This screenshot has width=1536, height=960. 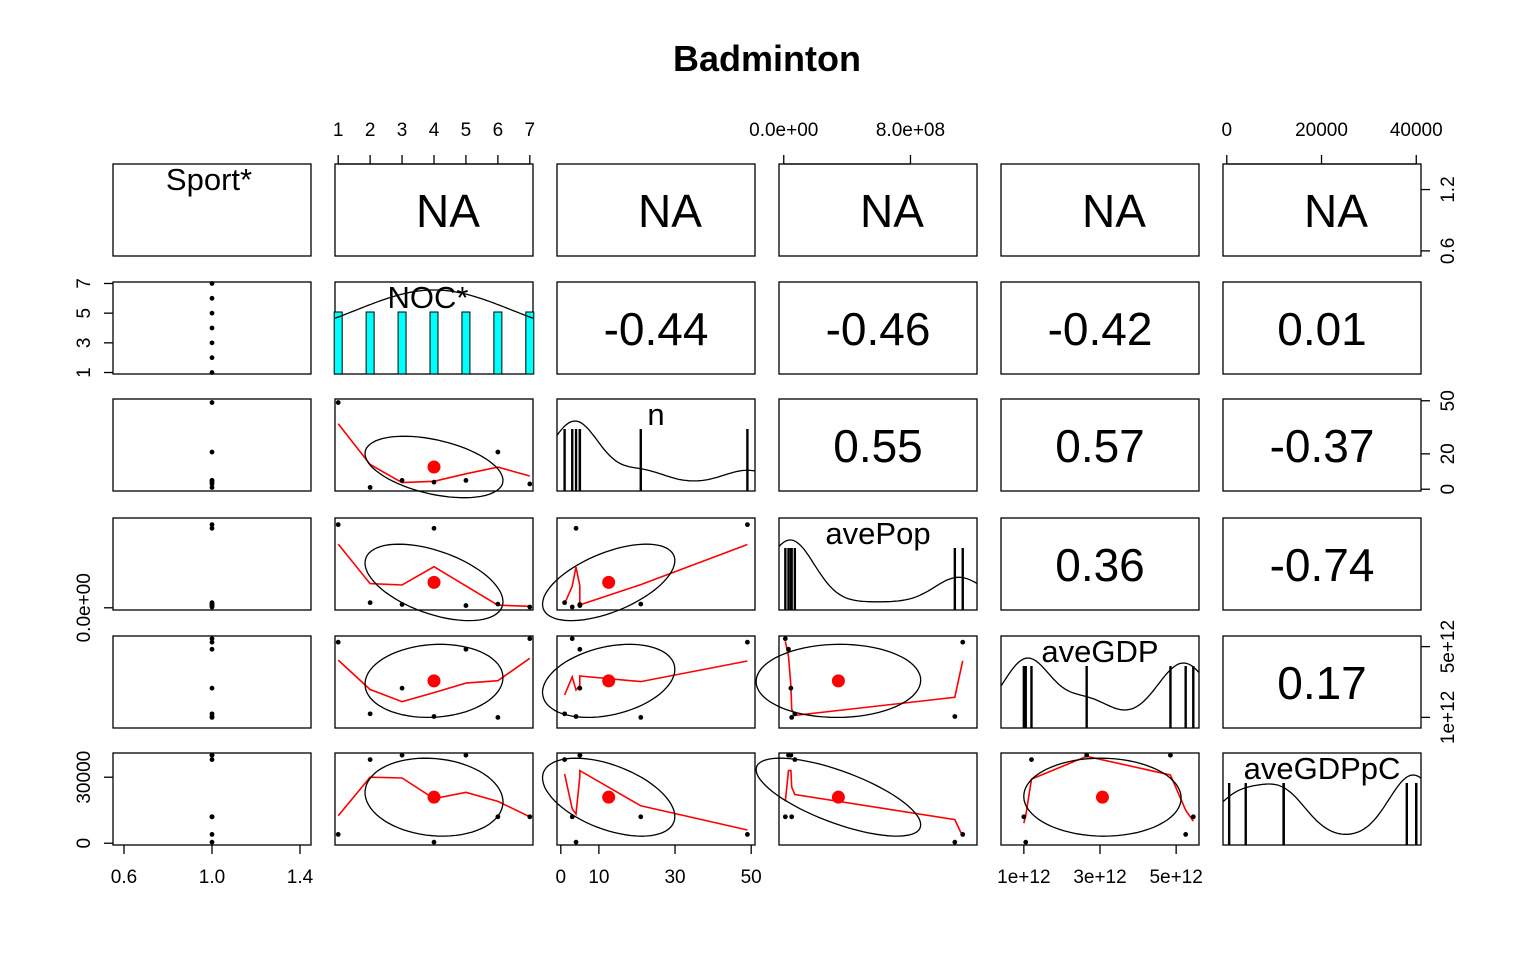 I want to click on tick-label: 4, so click(x=434, y=130).